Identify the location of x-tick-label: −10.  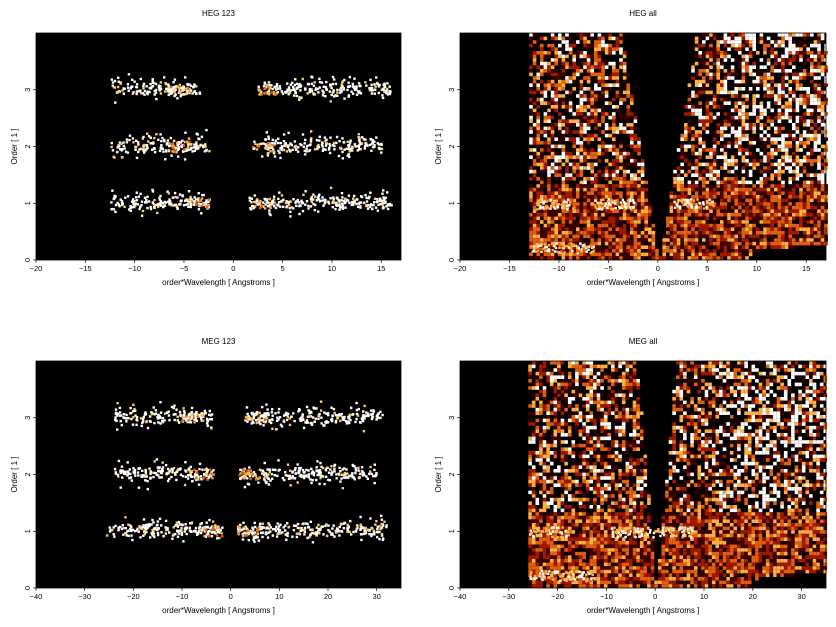
(134, 268).